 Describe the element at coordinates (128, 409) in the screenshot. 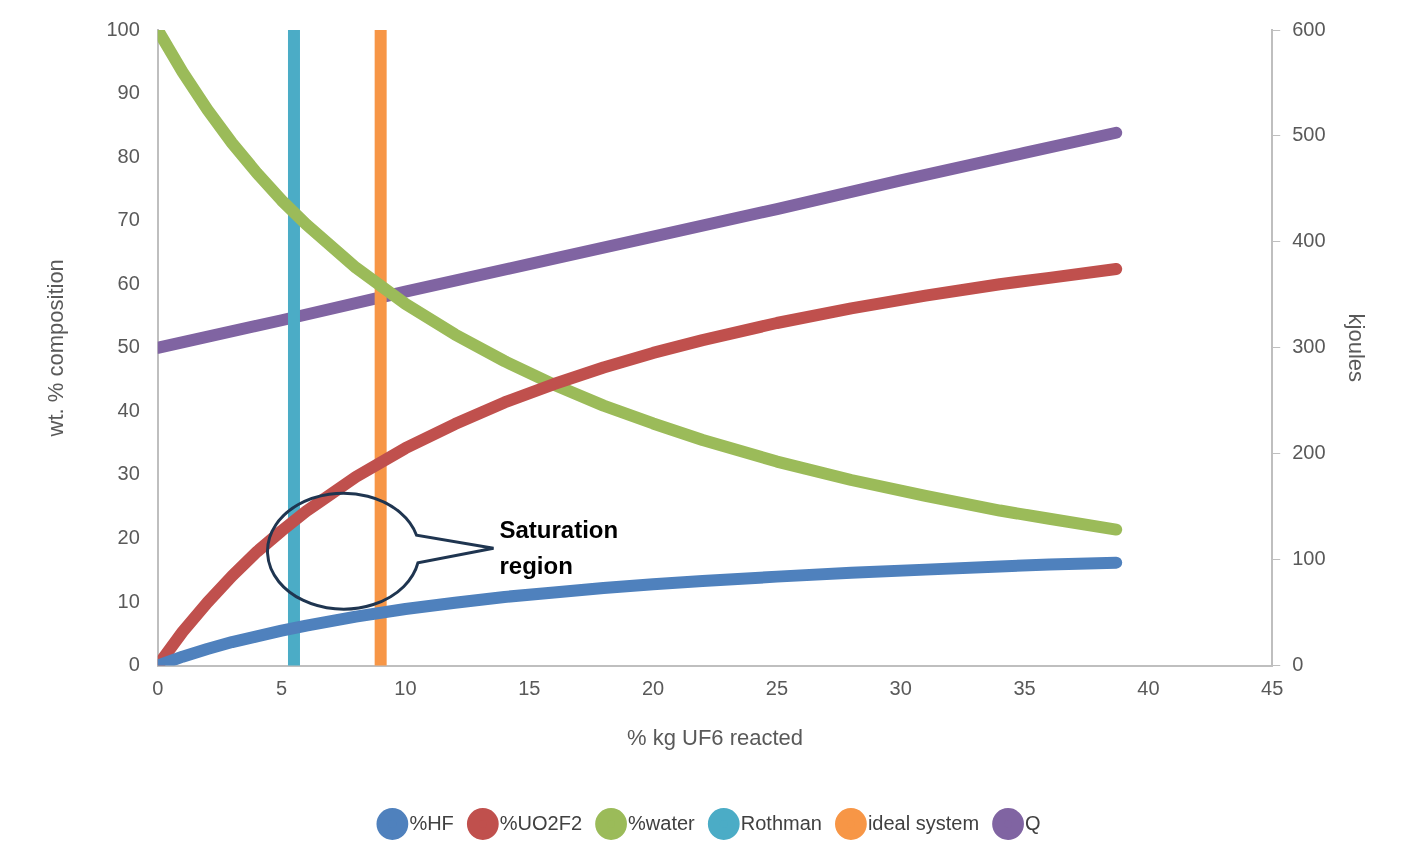

I see `y-tick-label: 40` at that location.